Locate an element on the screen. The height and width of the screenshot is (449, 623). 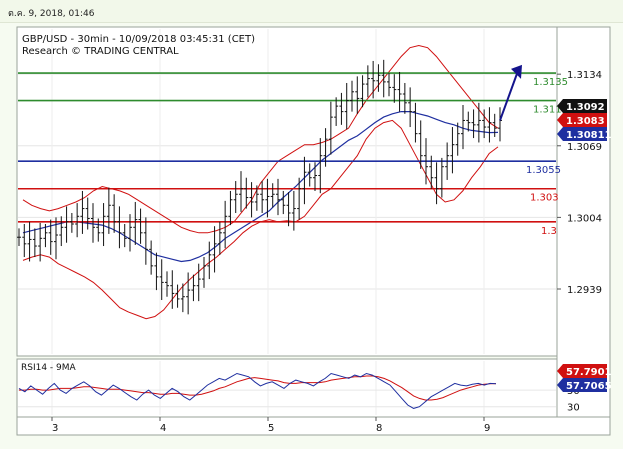
x-axis-ticks: 3 4 5 8 9 is located at coordinates (270, 425).